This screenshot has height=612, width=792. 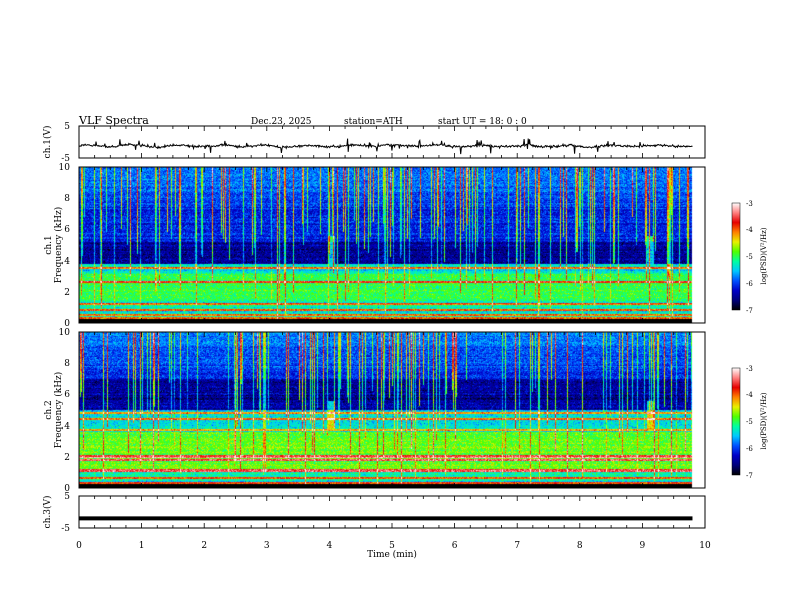 I want to click on time-tick-label: 6, so click(x=455, y=546).